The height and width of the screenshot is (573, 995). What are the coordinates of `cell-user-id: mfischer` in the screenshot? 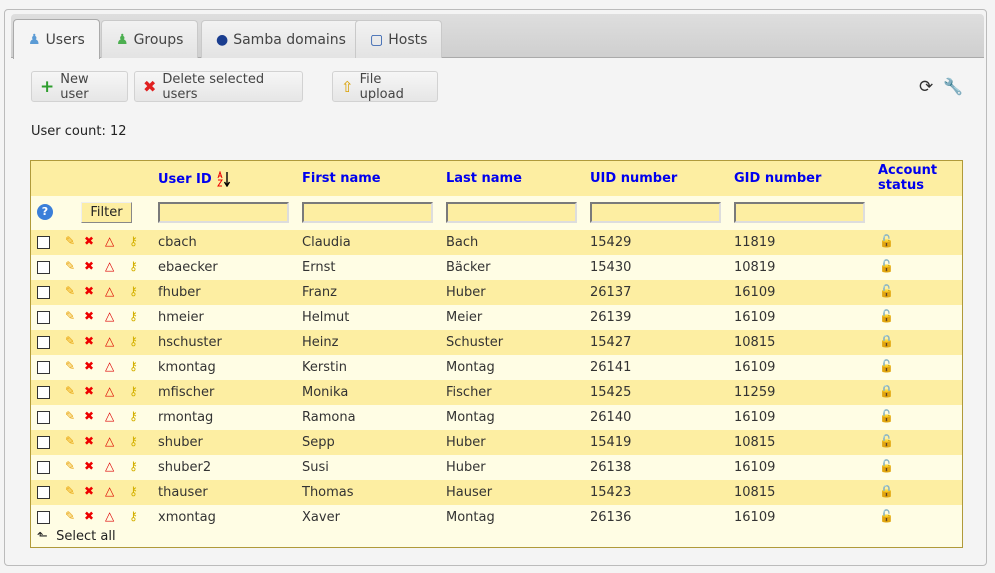 It's located at (186, 392).